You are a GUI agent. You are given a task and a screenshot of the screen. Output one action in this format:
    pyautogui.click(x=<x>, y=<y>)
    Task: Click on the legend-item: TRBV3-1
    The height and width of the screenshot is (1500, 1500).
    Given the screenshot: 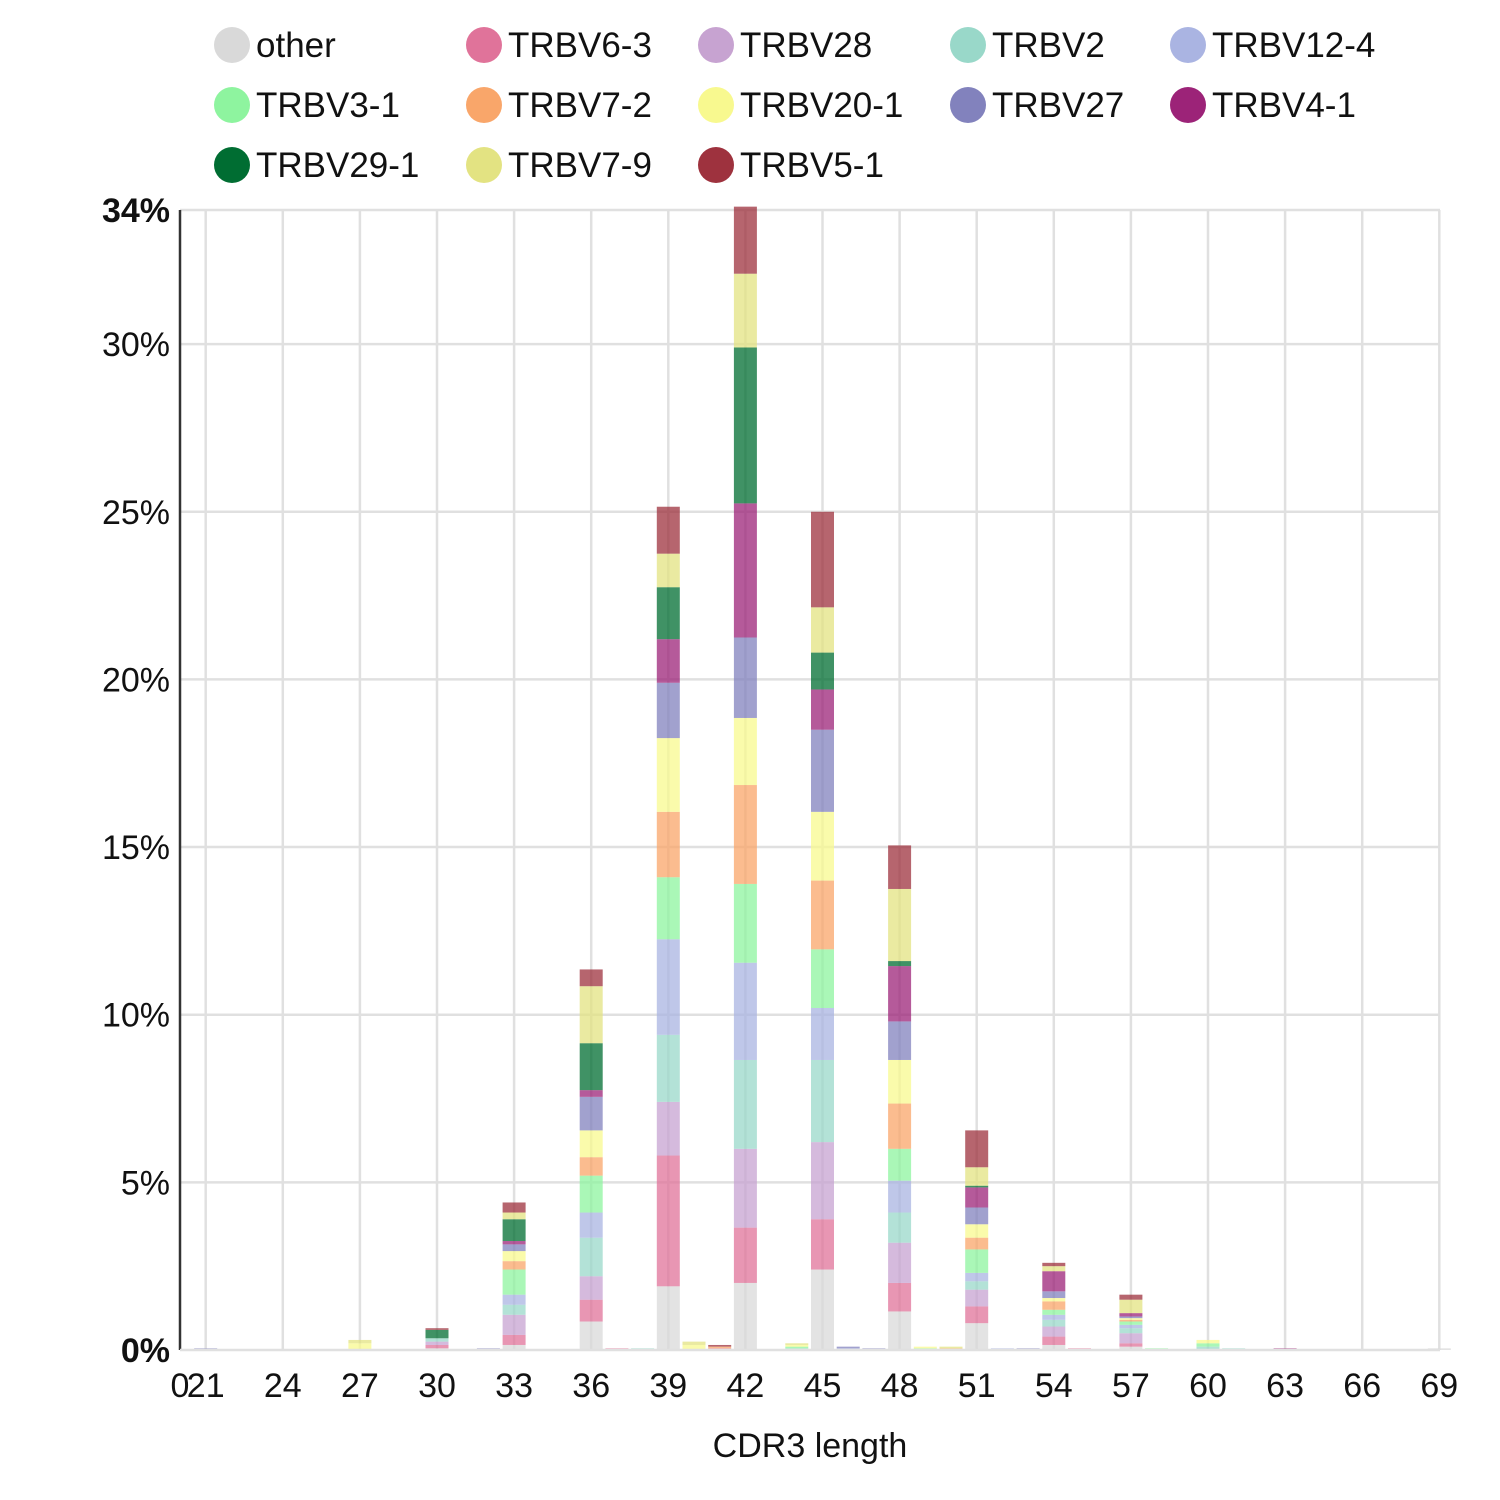 What is the action you would take?
    pyautogui.click(x=307, y=105)
    